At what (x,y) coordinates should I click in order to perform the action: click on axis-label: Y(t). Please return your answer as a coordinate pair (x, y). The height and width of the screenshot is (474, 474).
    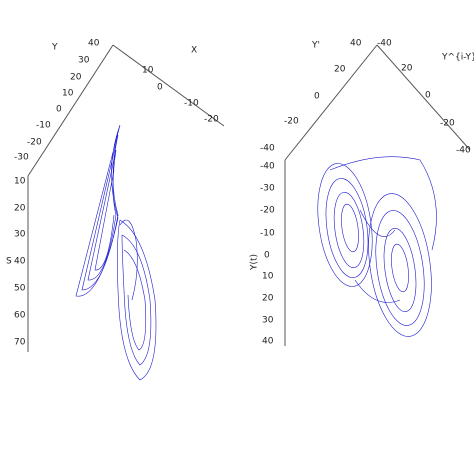
    Looking at the image, I should click on (255, 262).